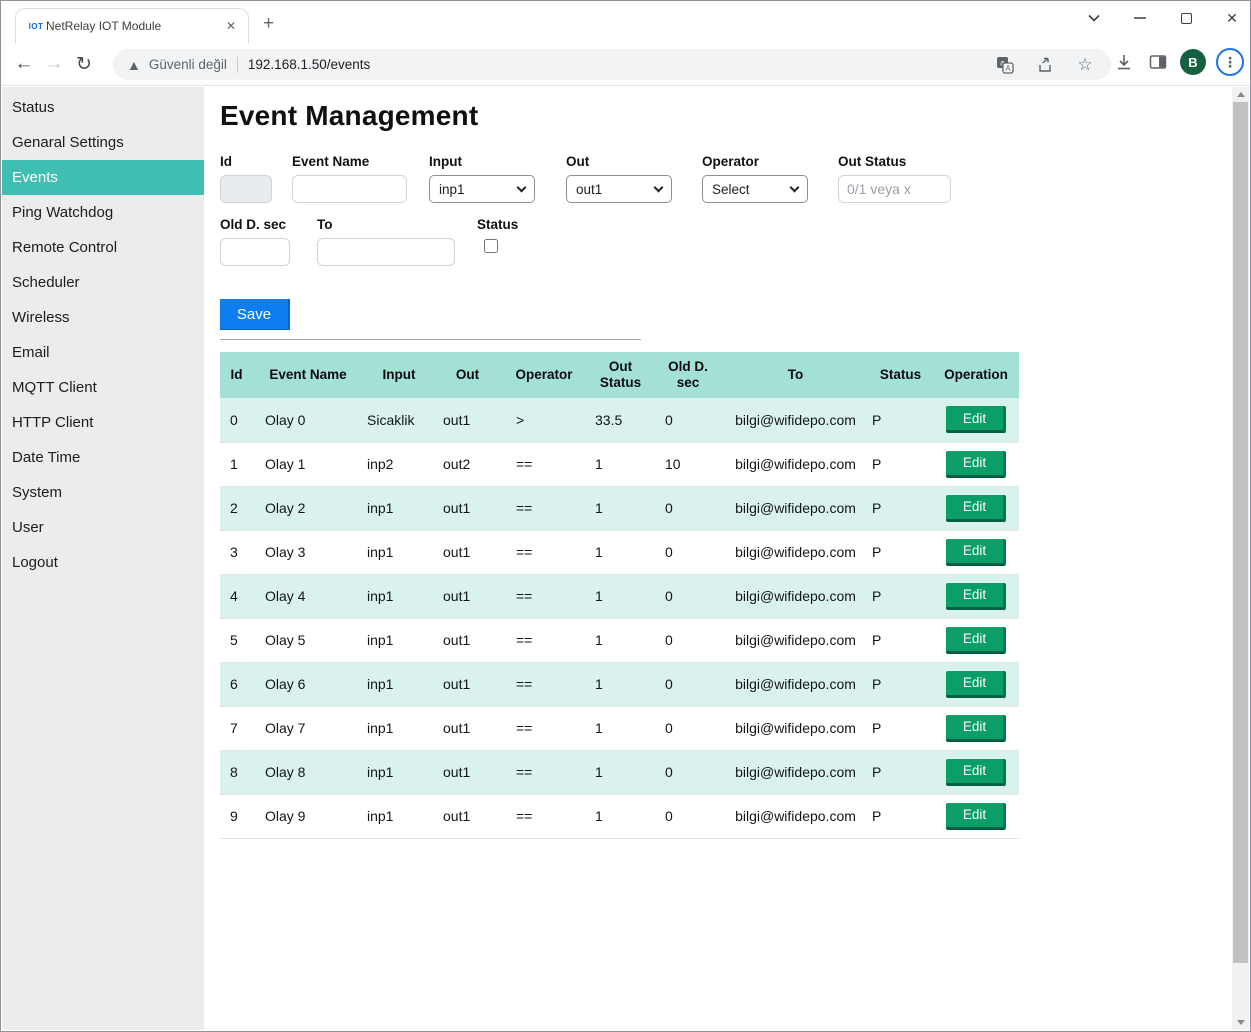 This screenshot has height=1032, width=1251. I want to click on table-cell: 6, so click(234, 684).